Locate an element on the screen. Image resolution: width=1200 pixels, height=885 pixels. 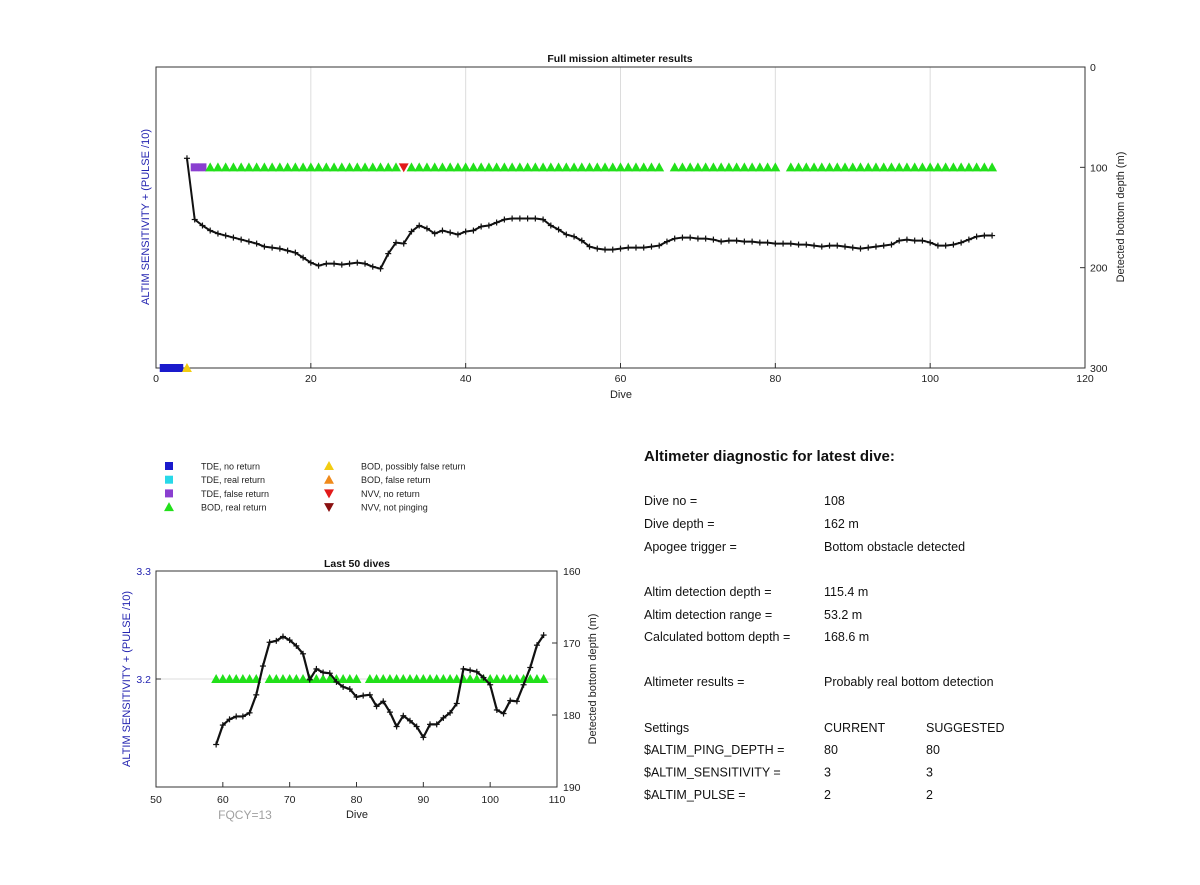
x-tick-label: 60 is located at coordinates (621, 379).